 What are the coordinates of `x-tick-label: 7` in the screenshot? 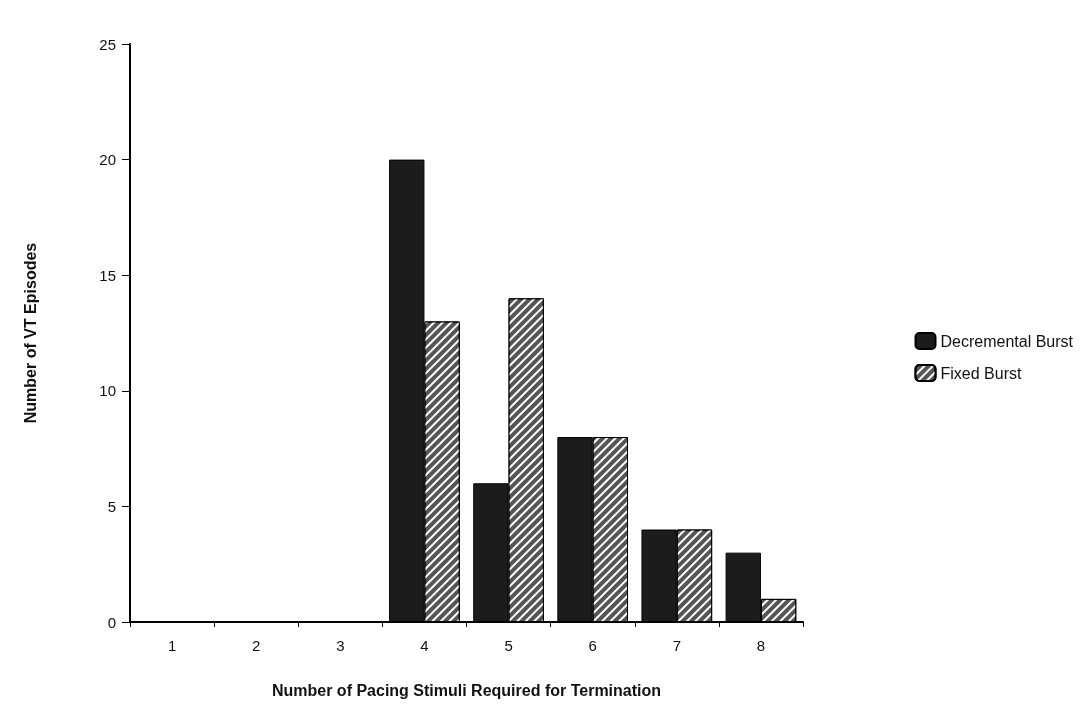 It's located at (676, 645).